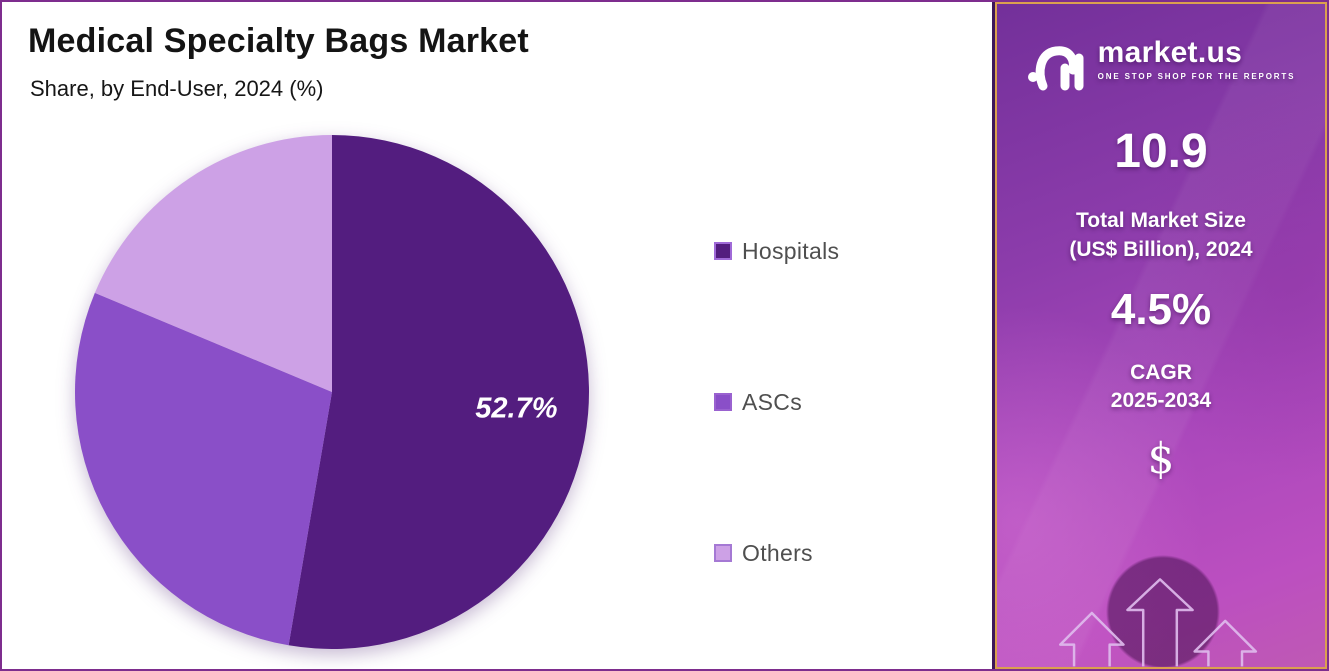 The height and width of the screenshot is (671, 1329). Describe the element at coordinates (1161, 386) in the screenshot. I see `cagr-label: CAGR 2025-2034` at that location.